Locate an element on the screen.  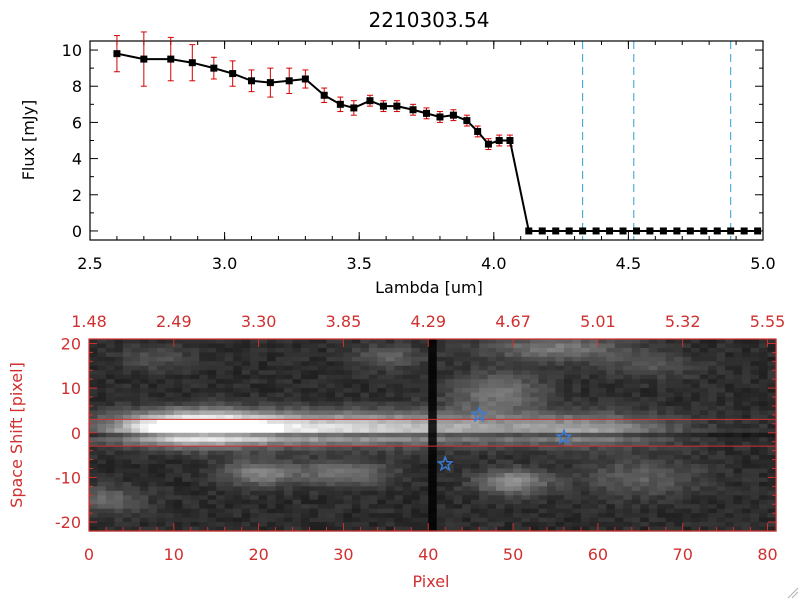
resize-grip-icon is located at coordinates (793, 593).